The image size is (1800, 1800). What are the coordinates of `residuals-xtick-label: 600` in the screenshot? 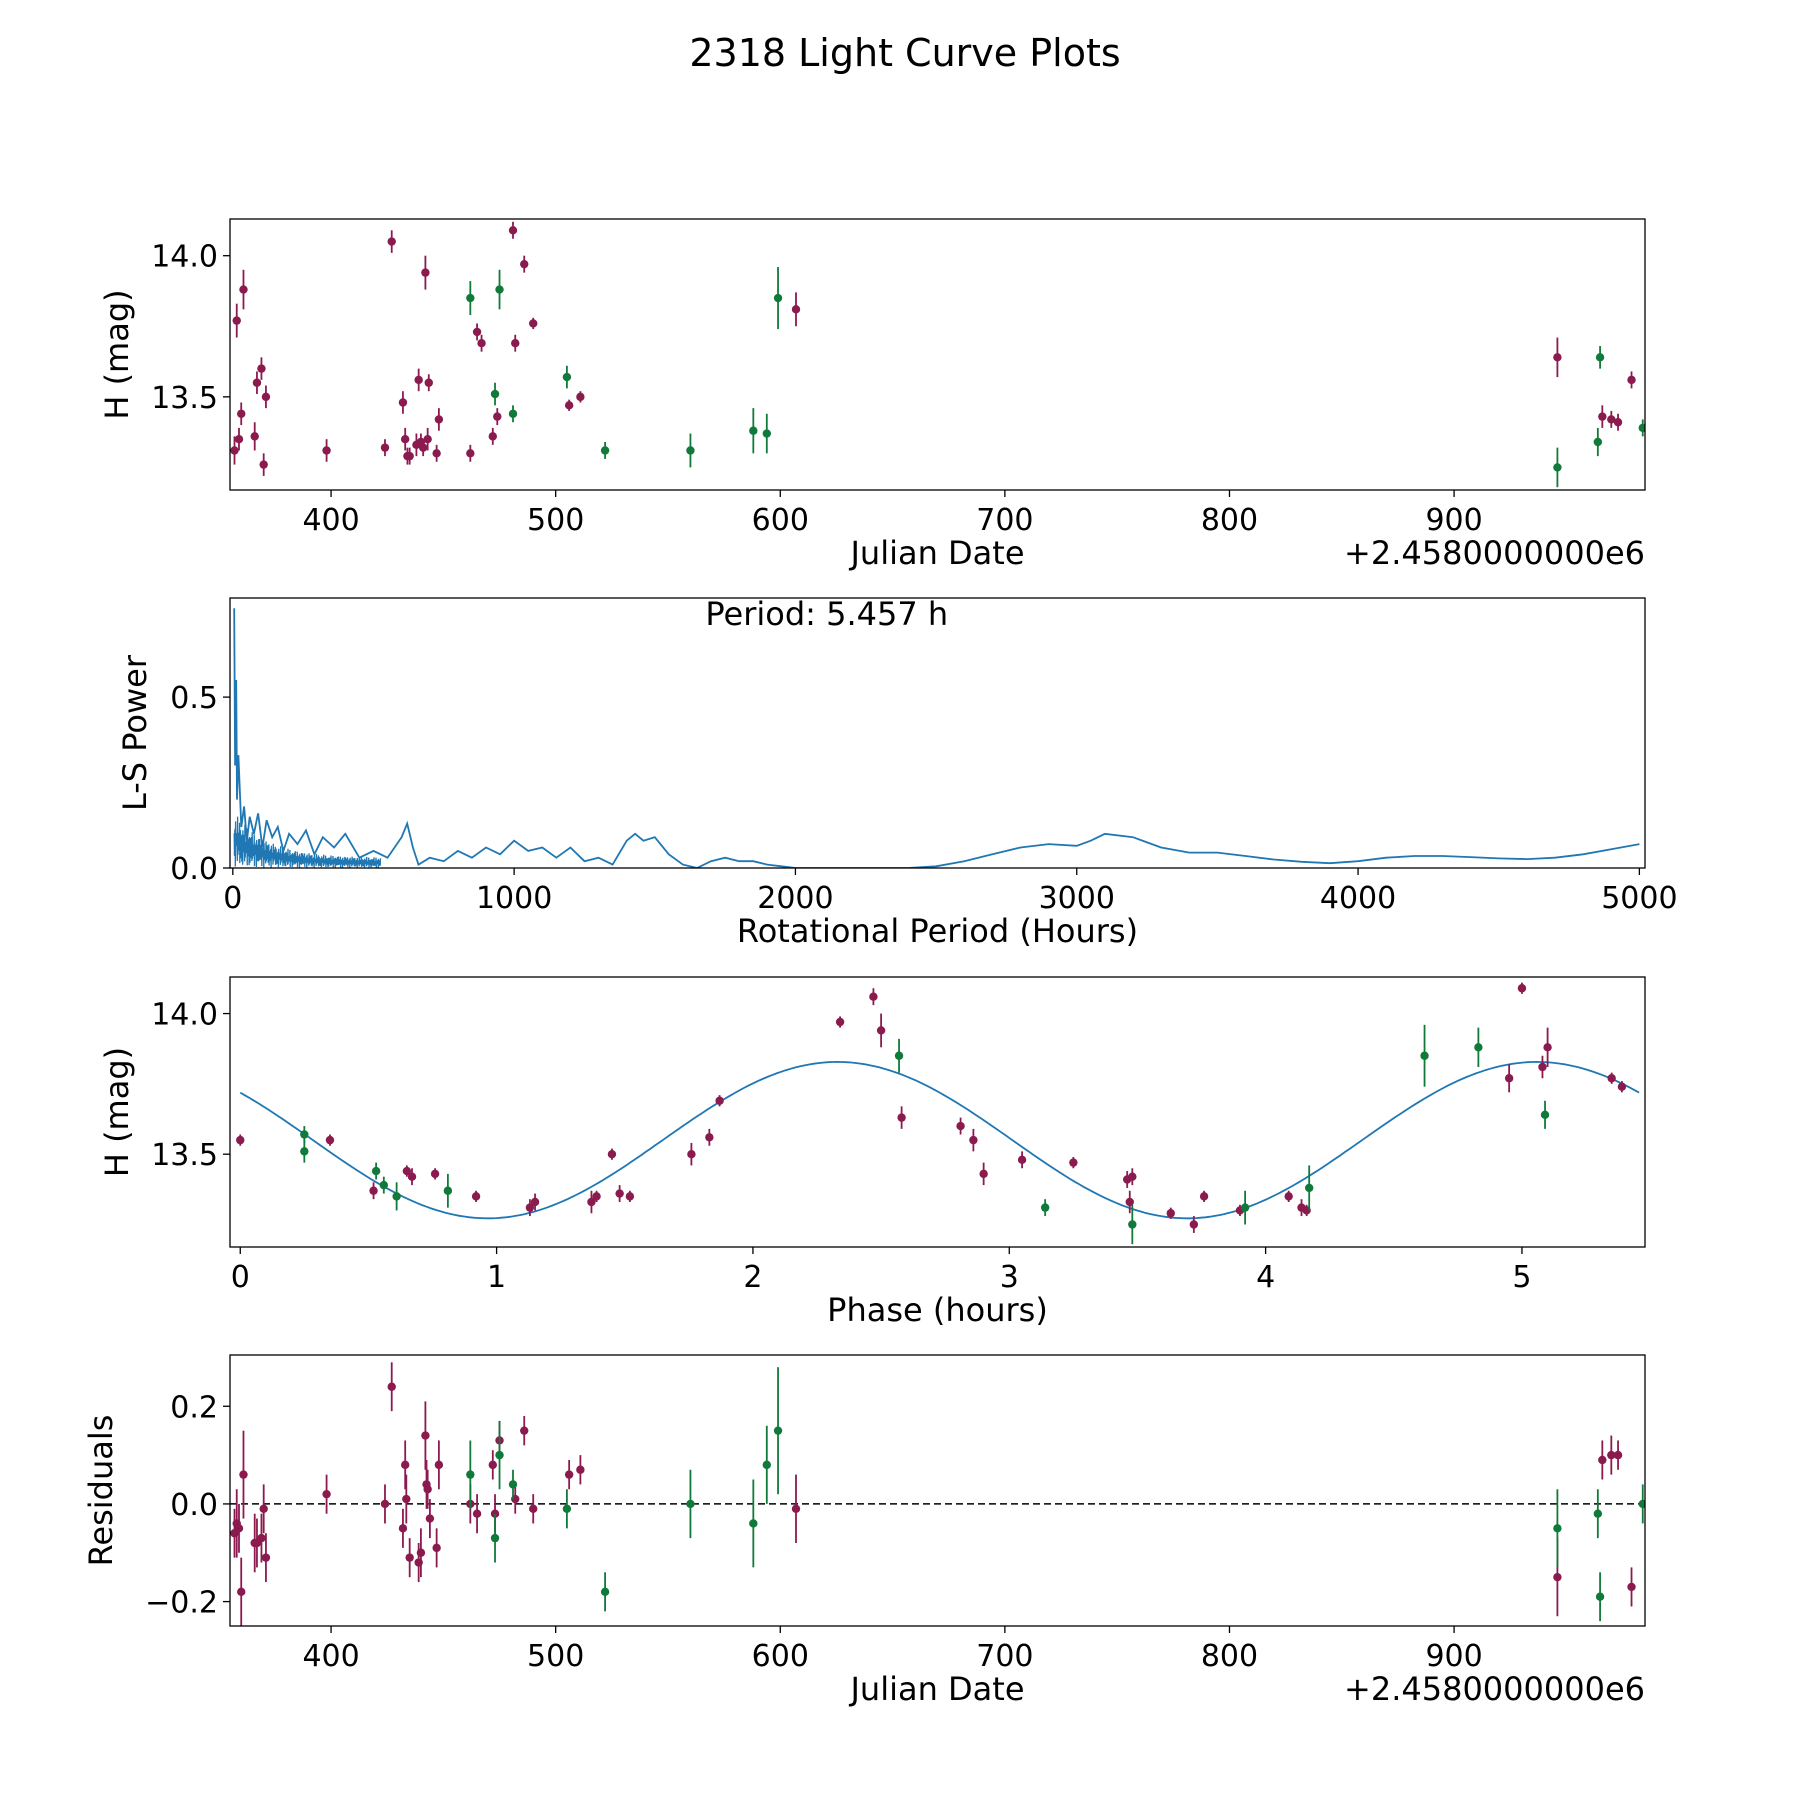 It's located at (780, 1656).